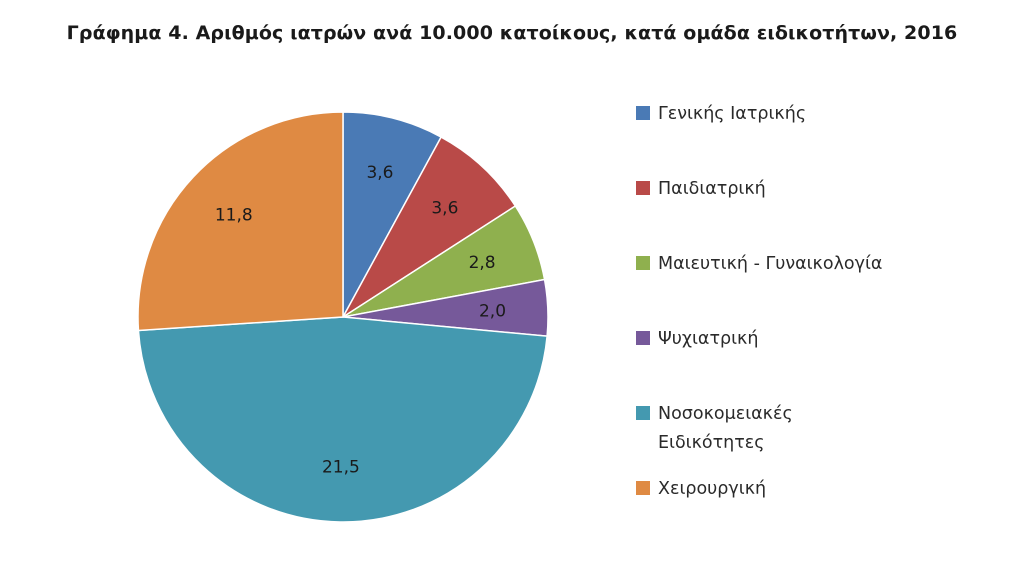 This screenshot has width=1024, height=581. Describe the element at coordinates (725, 428) in the screenshot. I see `legend-label-5: Νοσοκομειακές Ειδικότητες` at that location.